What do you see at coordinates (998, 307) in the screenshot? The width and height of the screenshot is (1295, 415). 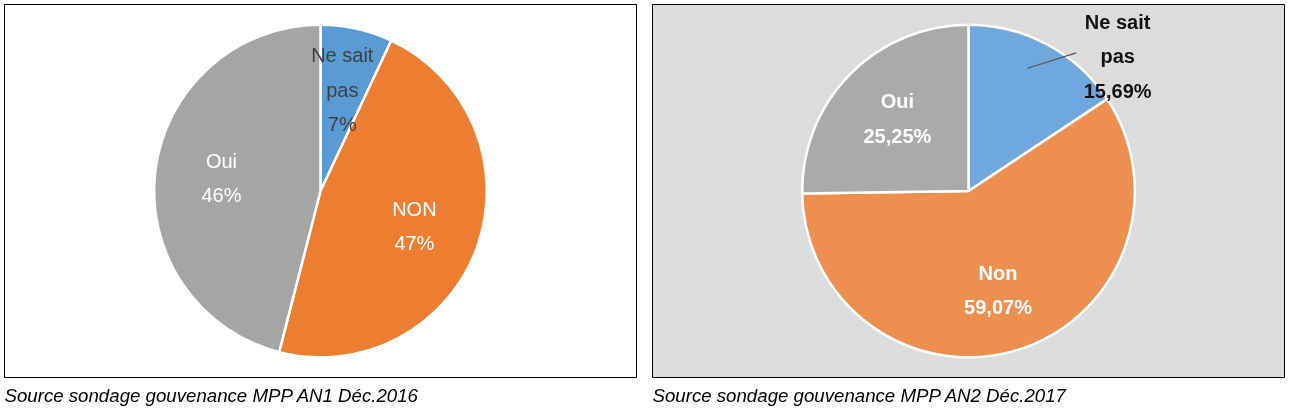 I see `data-label: 59,07%` at bounding box center [998, 307].